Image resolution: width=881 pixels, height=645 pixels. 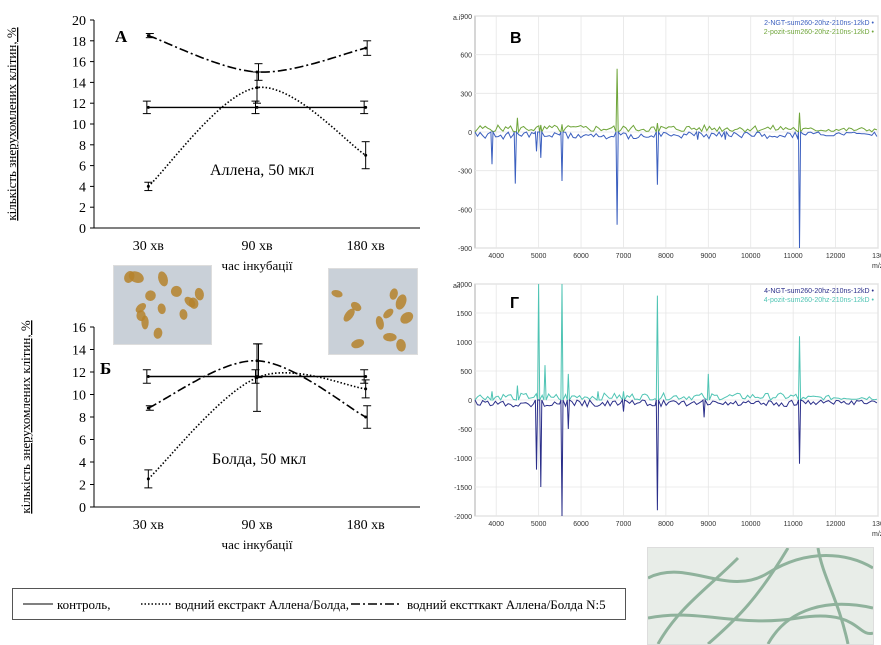 I want to click on y-tick-label: 1000, so click(x=464, y=343).